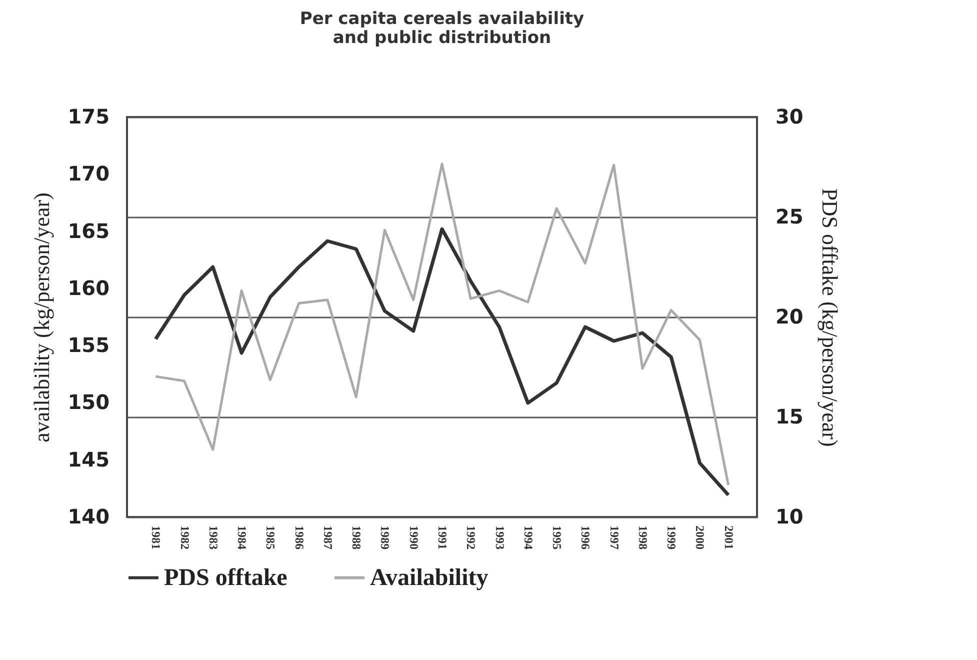  Describe the element at coordinates (729, 538) in the screenshot. I see `x-tick-label: 2001` at that location.